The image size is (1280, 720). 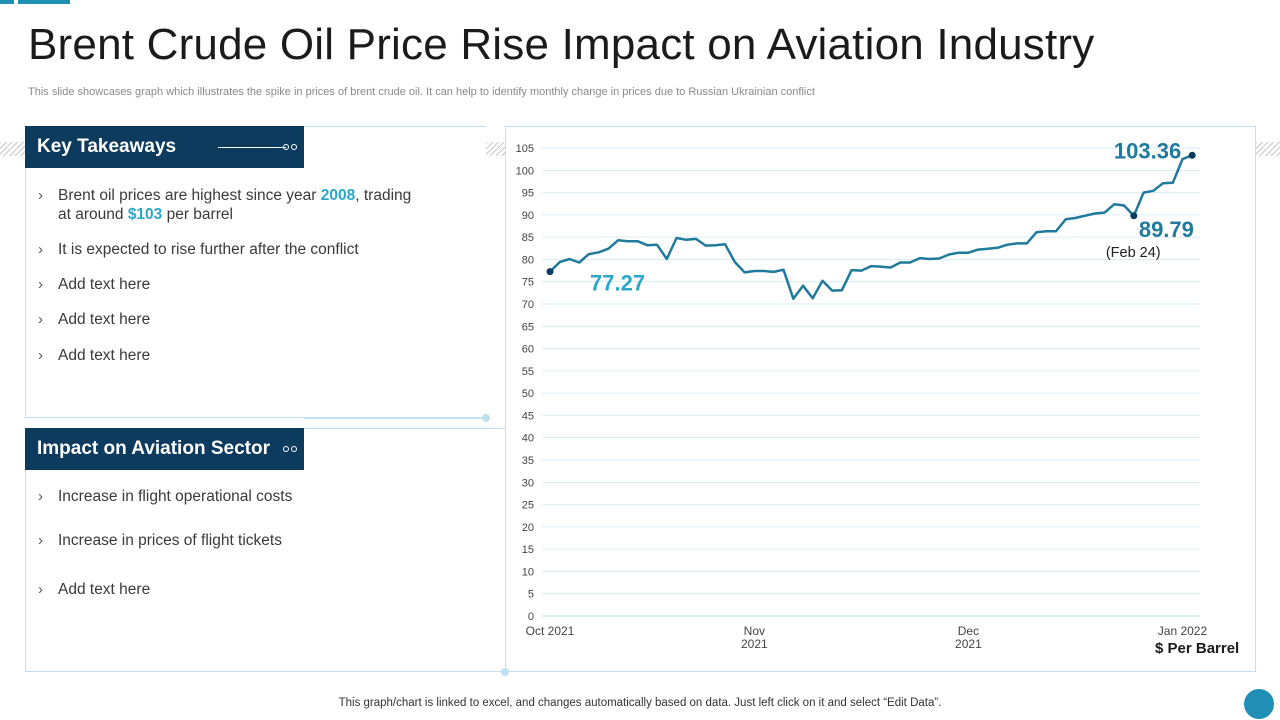 I want to click on x-tick-label: Oct 2021, so click(x=550, y=631).